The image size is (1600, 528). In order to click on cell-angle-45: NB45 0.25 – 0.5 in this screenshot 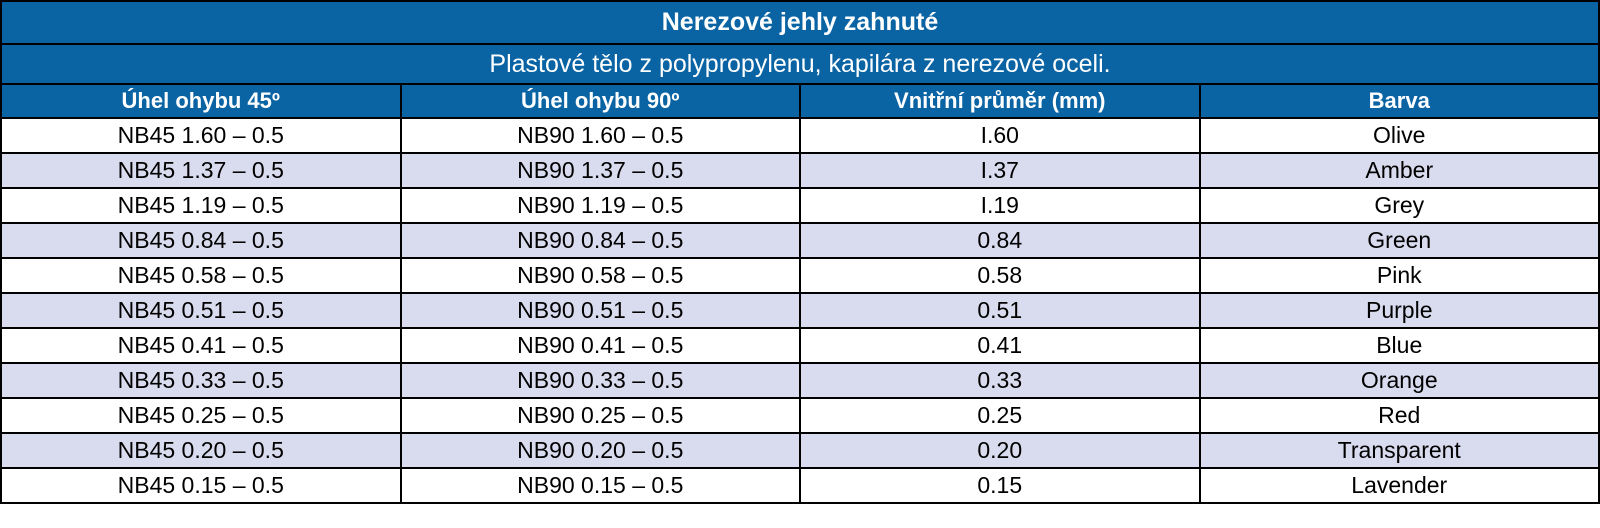, I will do `click(201, 415)`.